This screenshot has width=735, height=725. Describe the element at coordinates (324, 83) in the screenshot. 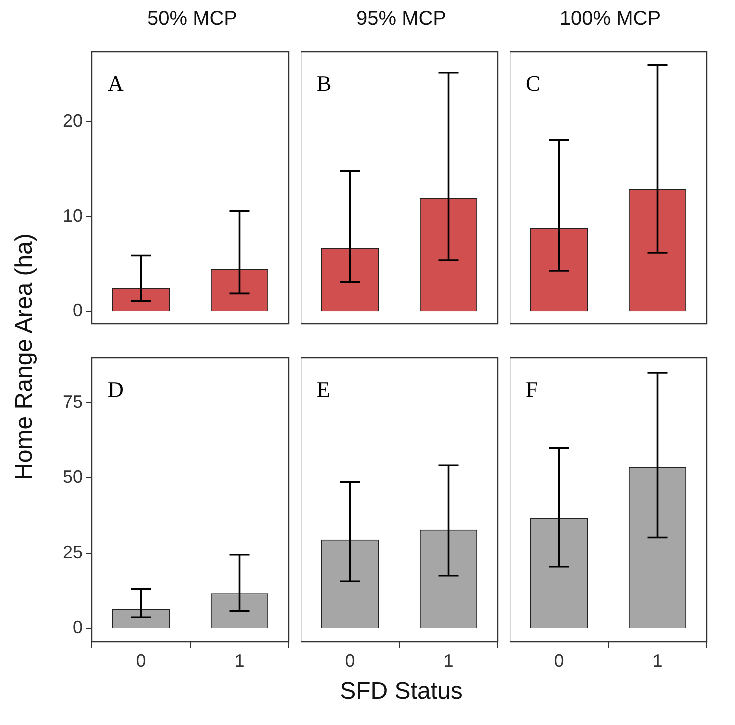

I see `annotation: B` at that location.